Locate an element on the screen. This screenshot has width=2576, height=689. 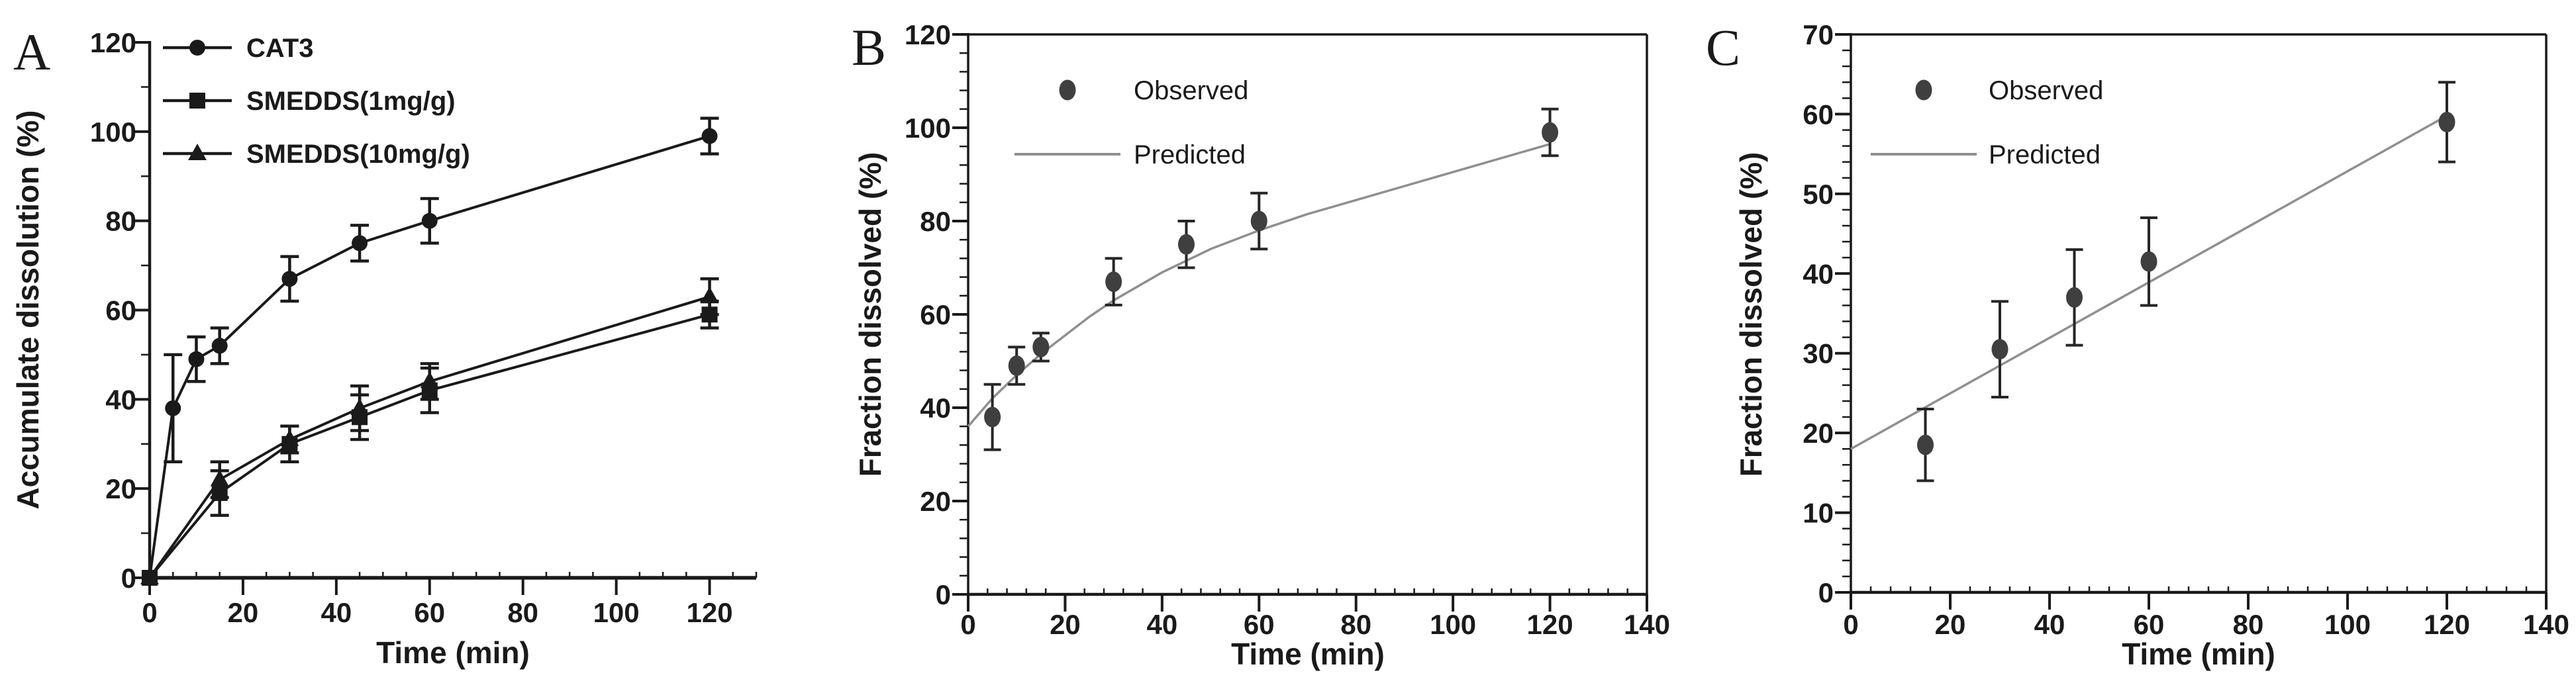
series-predicted is located at coordinates (1259, 285).